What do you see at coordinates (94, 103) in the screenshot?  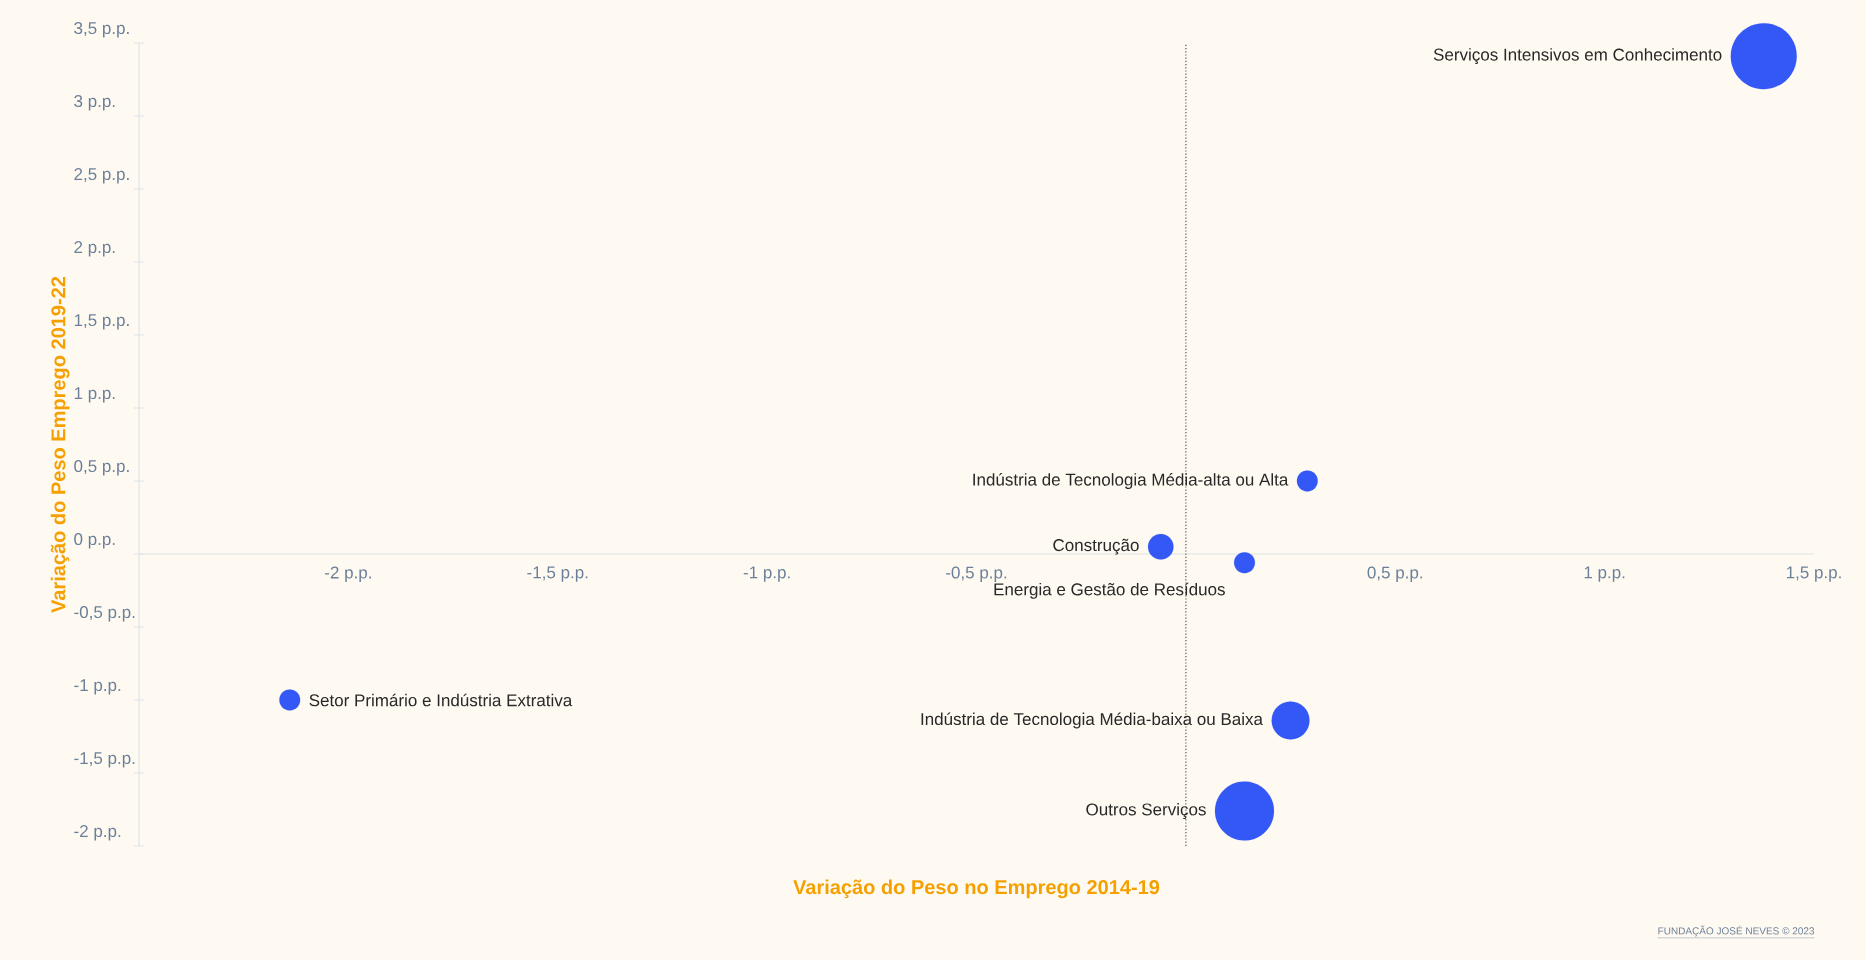 I see `y-tick-label: 3 p.p.` at bounding box center [94, 103].